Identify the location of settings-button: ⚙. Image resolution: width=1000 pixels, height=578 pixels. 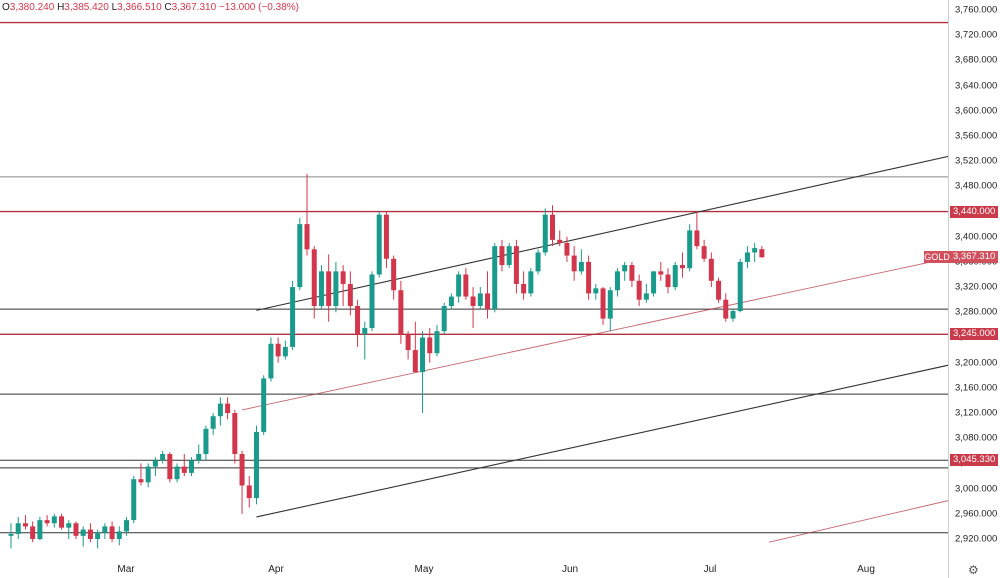
(973, 570).